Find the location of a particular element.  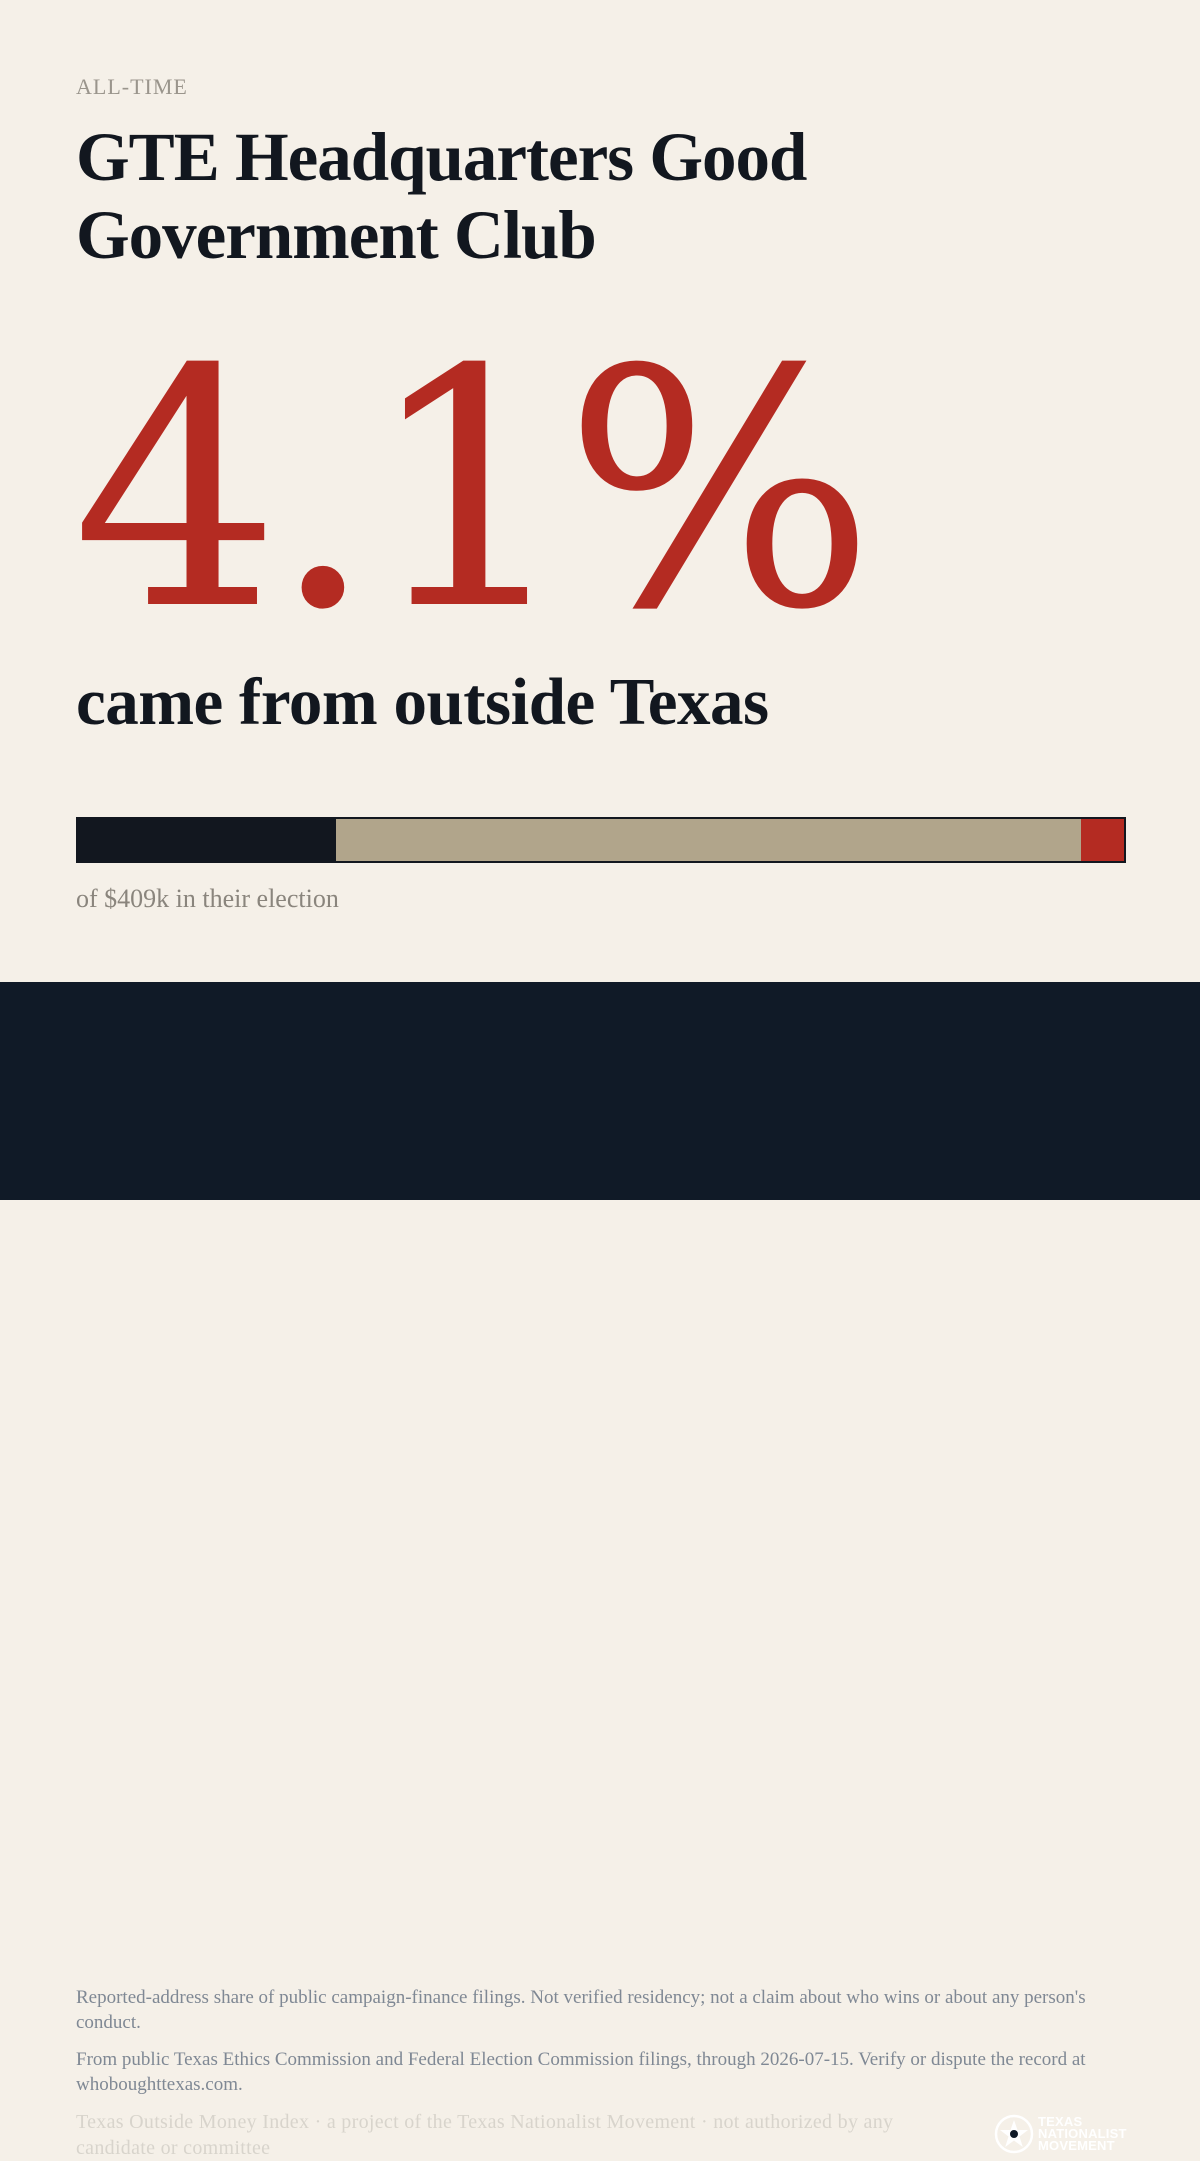

star-seal-icon is located at coordinates (1014, 2134).